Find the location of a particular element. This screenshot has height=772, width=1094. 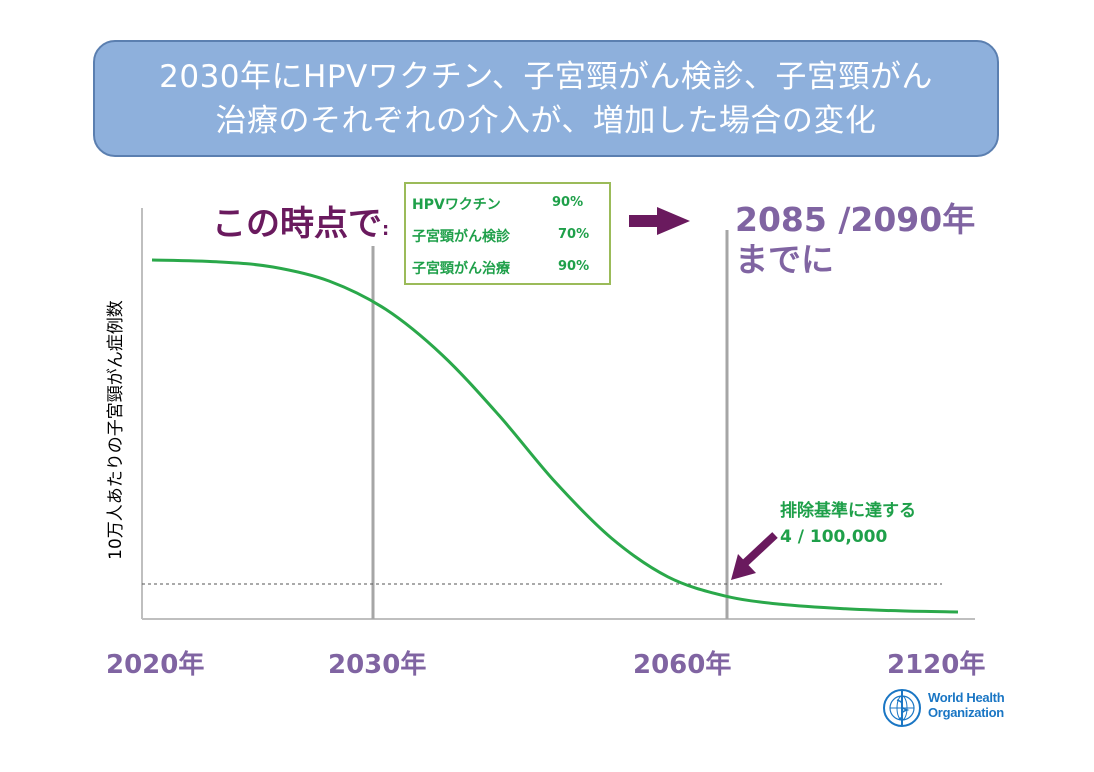

at-this-point-text: この時点で is located at coordinates (297, 224).